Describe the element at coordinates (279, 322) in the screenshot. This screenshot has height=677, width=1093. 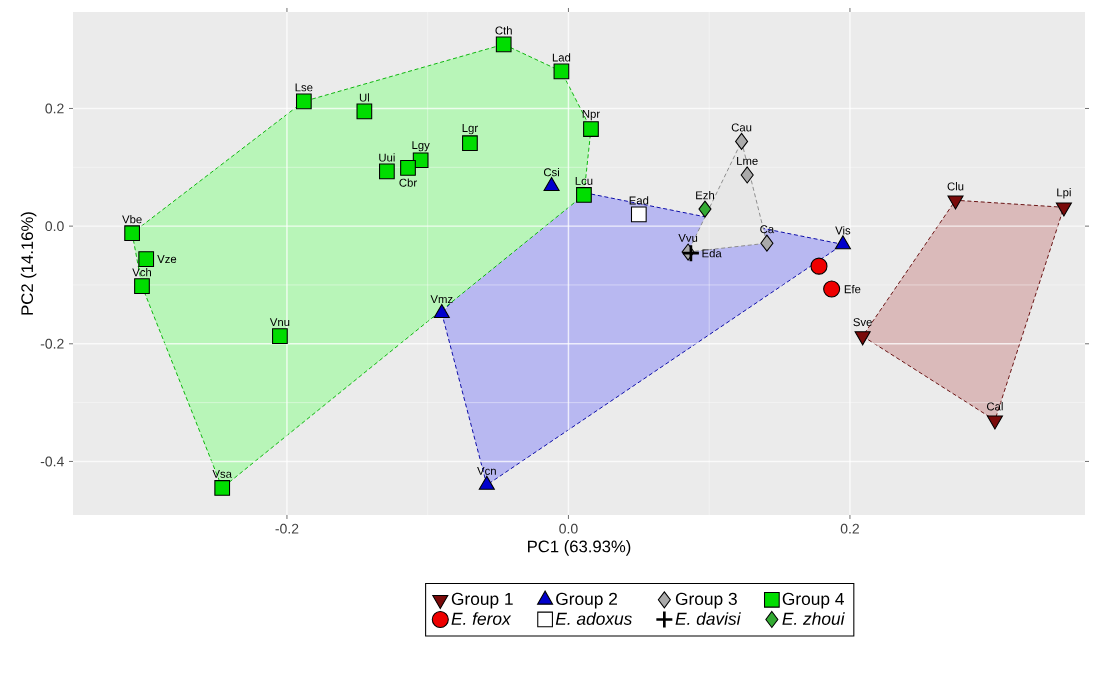
I see `annotation: Vnu` at that location.